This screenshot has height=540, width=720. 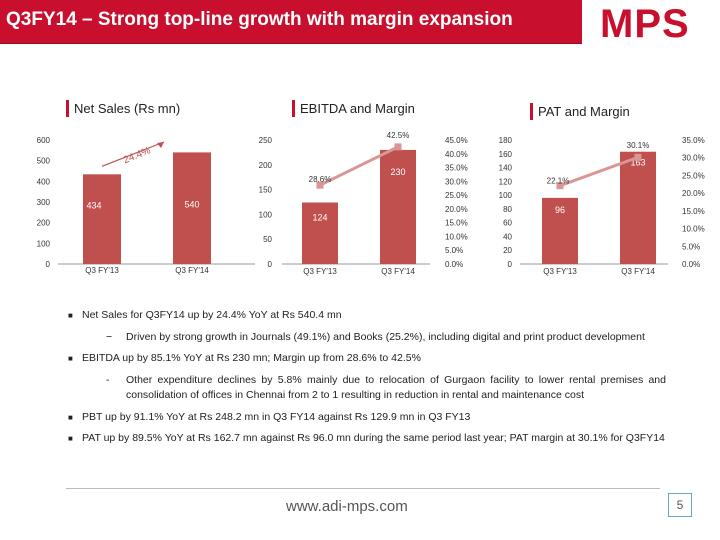 I want to click on y-tick-label: 20, so click(x=507, y=250).